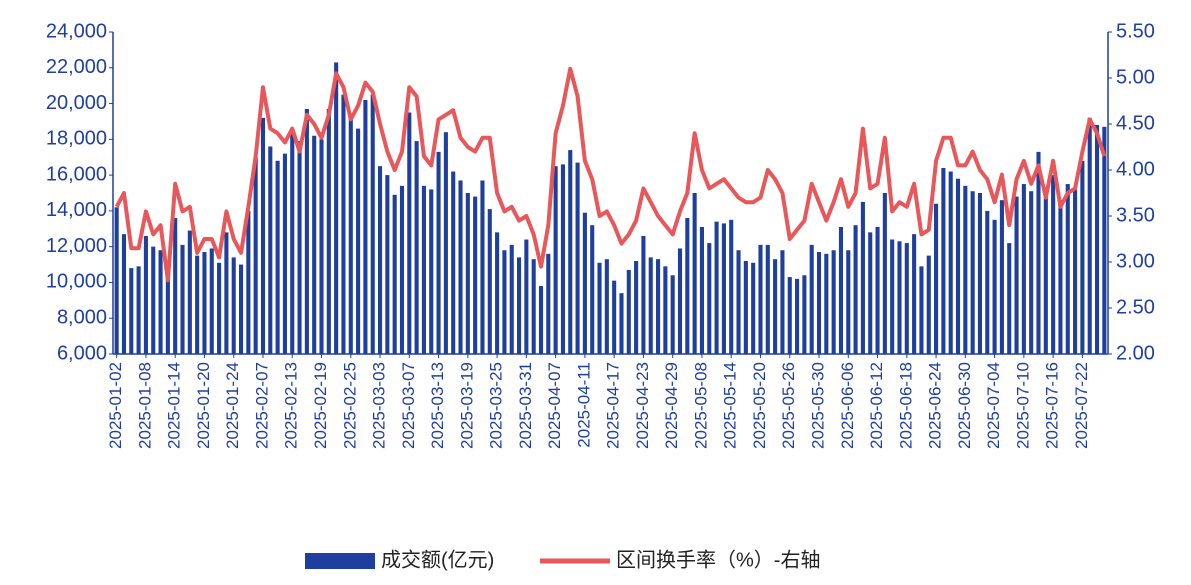  I want to click on y-tick-label: 12,000, so click(76, 246).